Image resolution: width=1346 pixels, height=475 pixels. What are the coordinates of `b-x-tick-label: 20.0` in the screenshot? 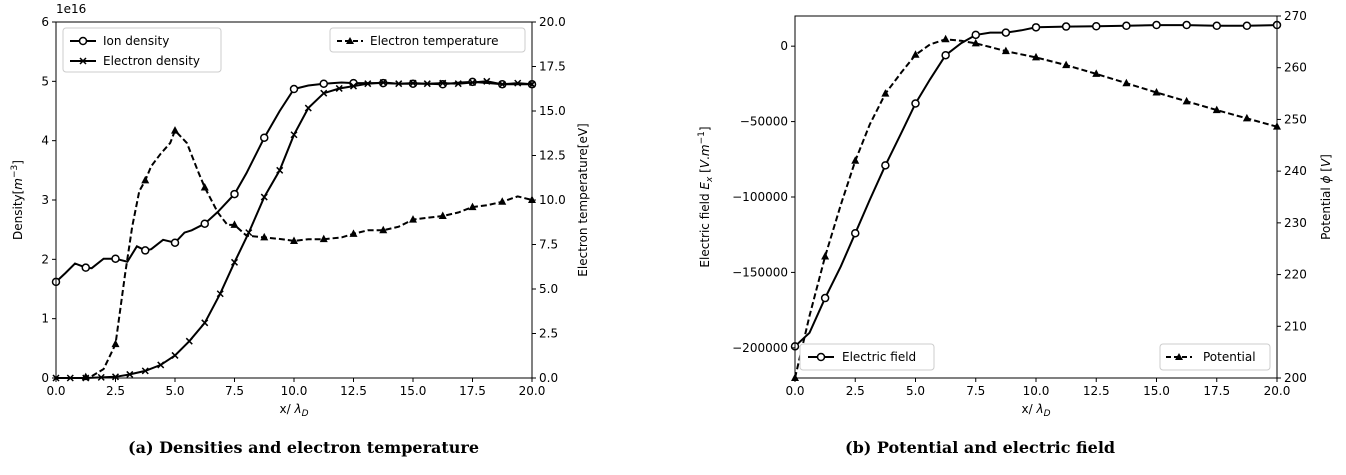 It's located at (1277, 391).